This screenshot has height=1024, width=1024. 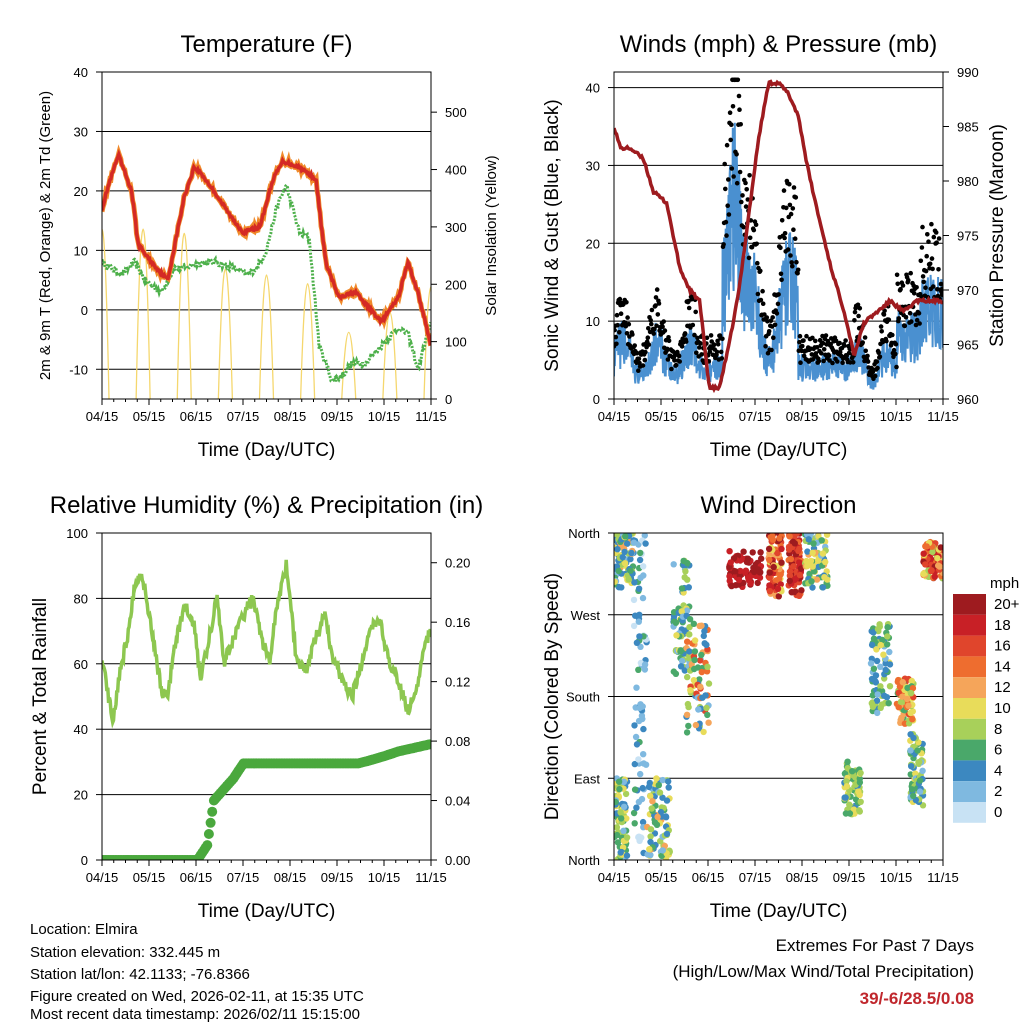 What do you see at coordinates (267, 911) in the screenshot?
I see `x-axis-label: Time (Day/UTC)` at bounding box center [267, 911].